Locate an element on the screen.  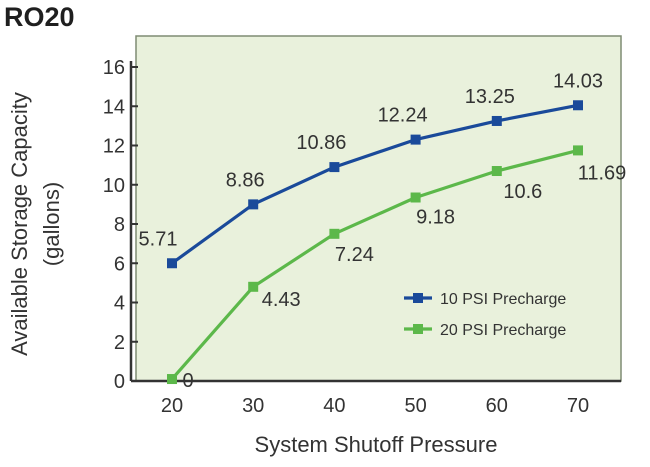
legend: 10 PSI Precharge 20 PSI Precharge is located at coordinates (485, 315).